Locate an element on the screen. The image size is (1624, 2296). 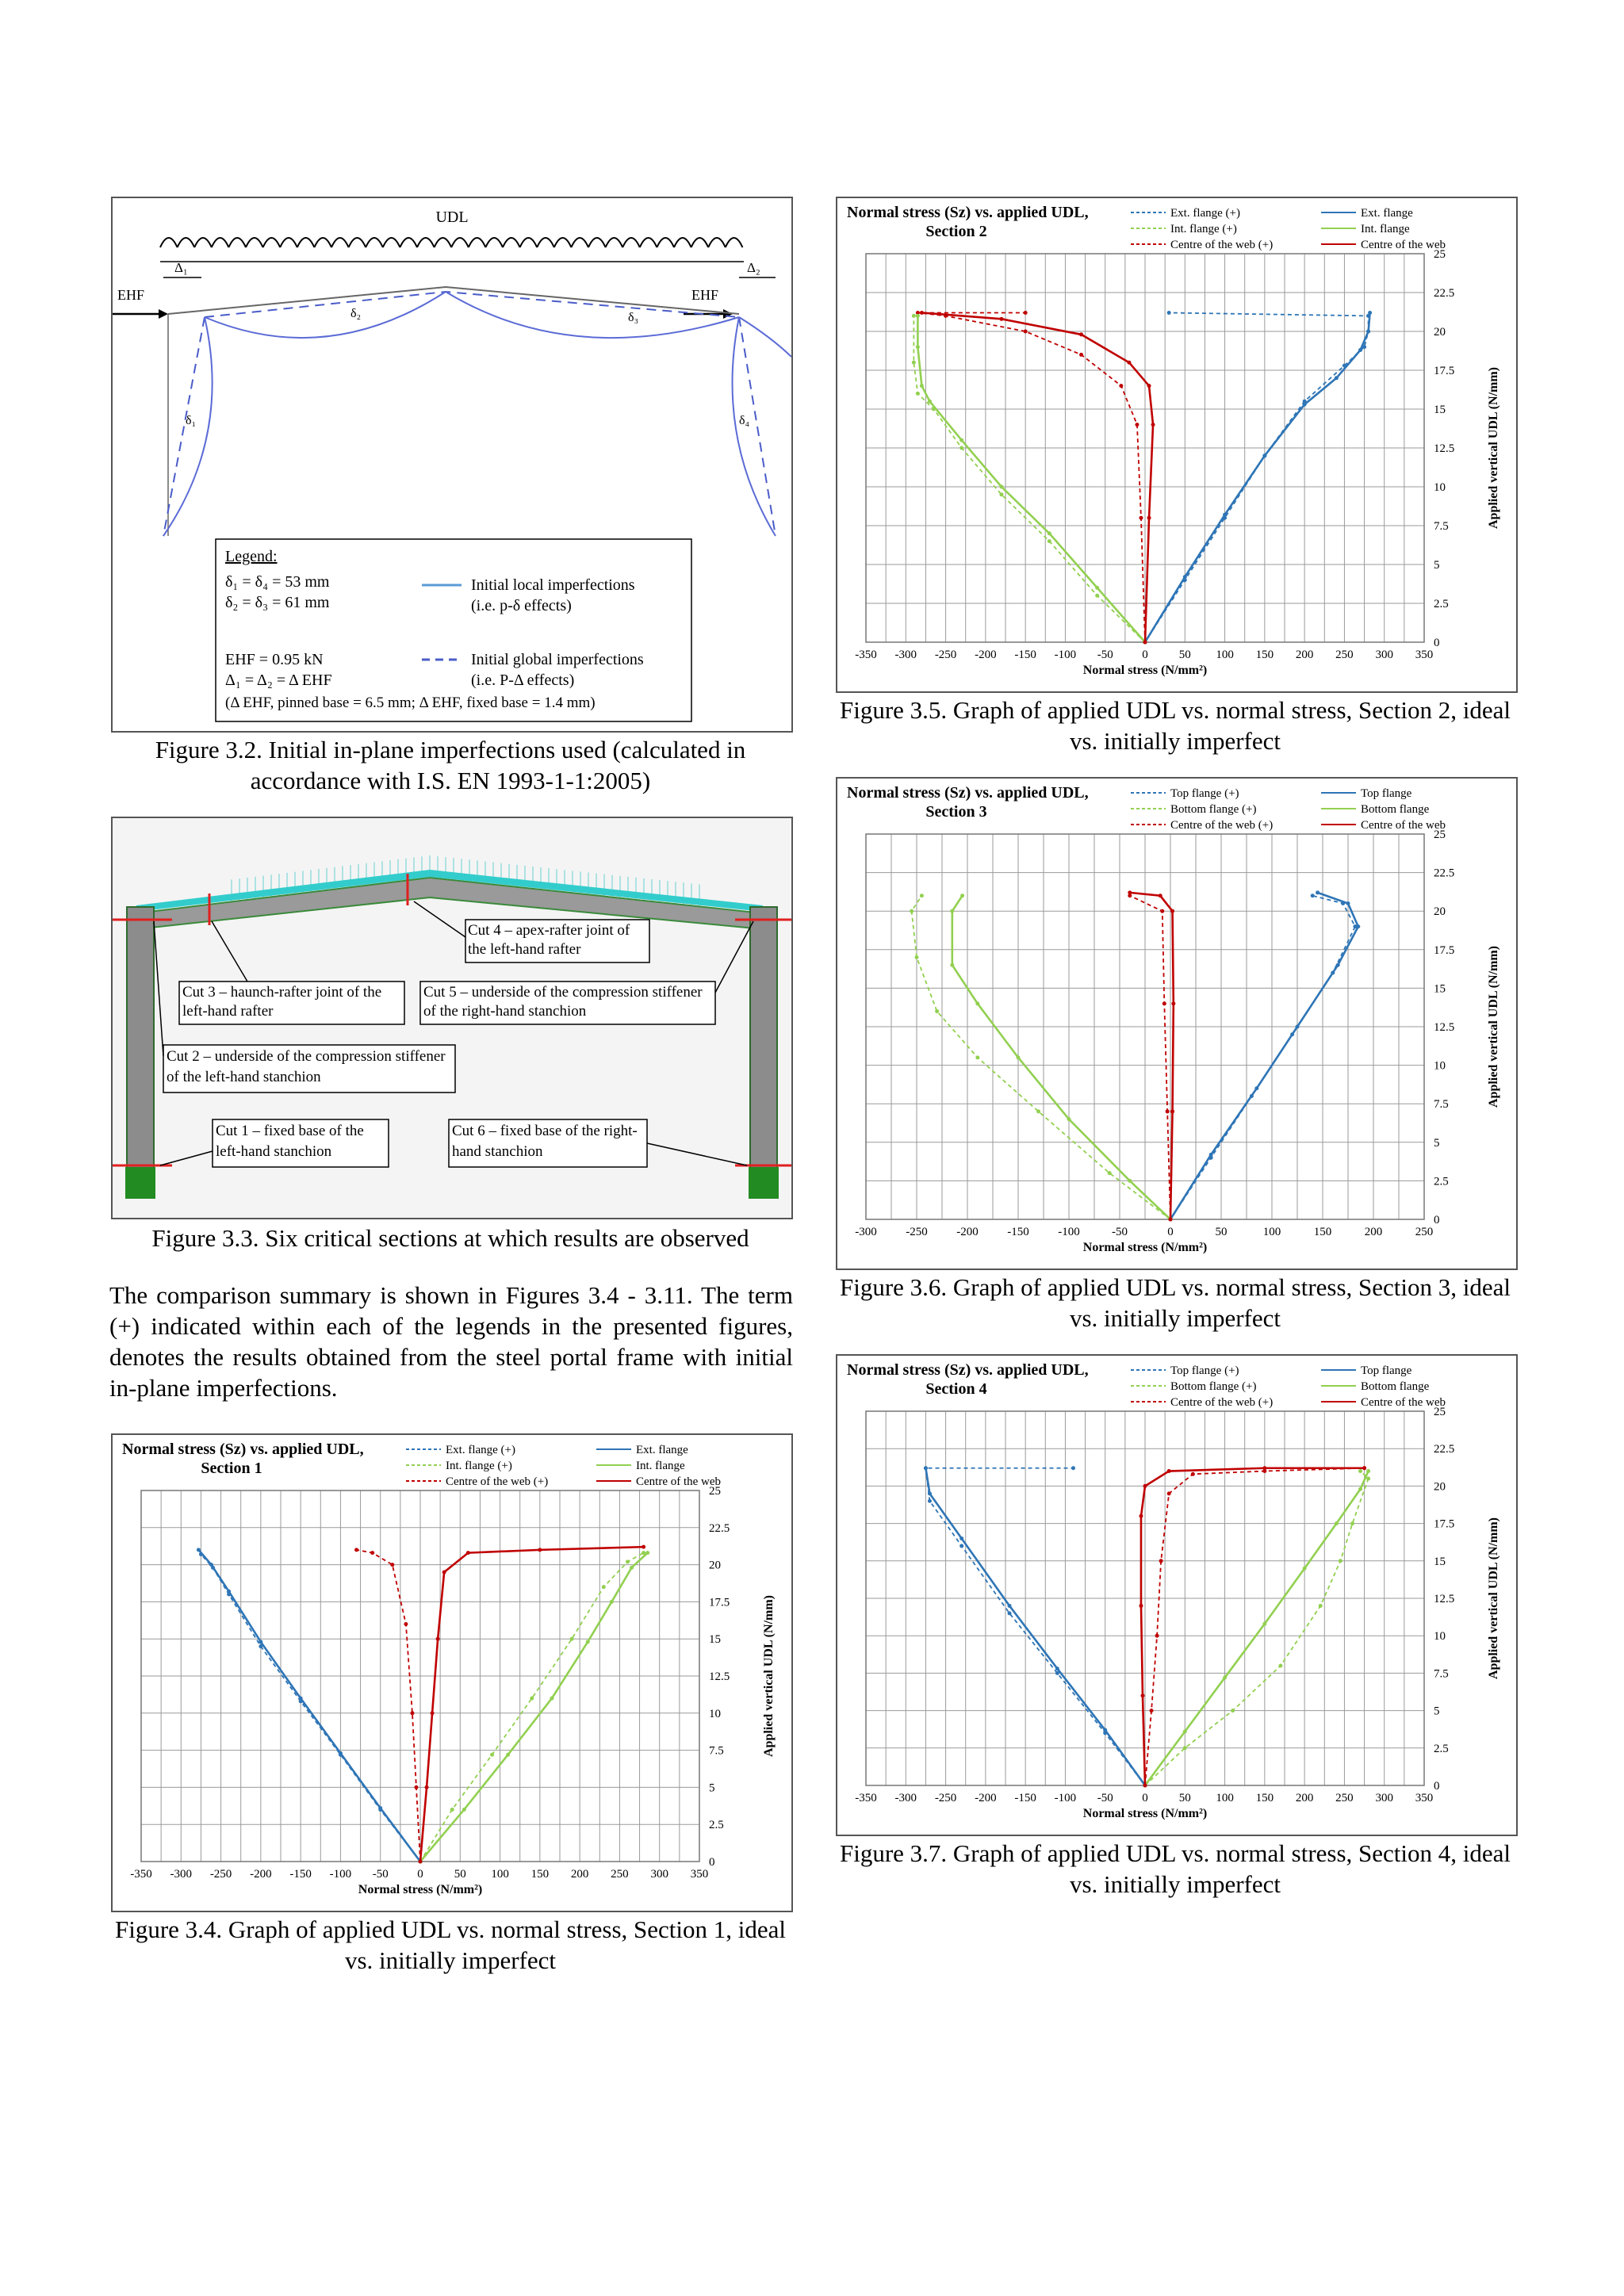
y-tick-label: 10 is located at coordinates (1440, 488).